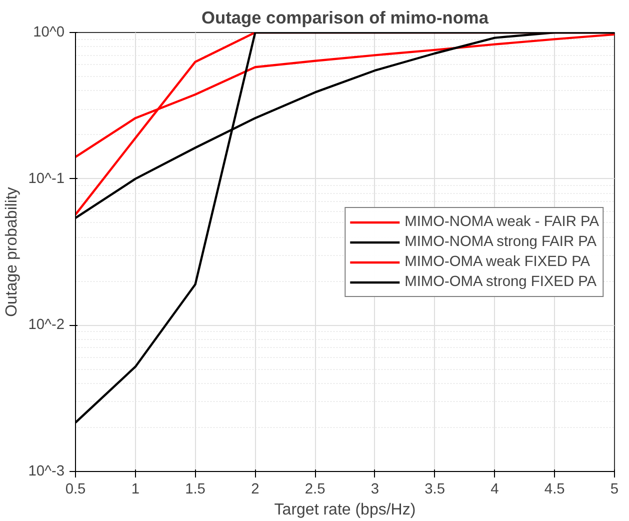 The height and width of the screenshot is (521, 629). What do you see at coordinates (345, 18) in the screenshot?
I see `chart-title: Outage comparison of mimo-noma` at bounding box center [345, 18].